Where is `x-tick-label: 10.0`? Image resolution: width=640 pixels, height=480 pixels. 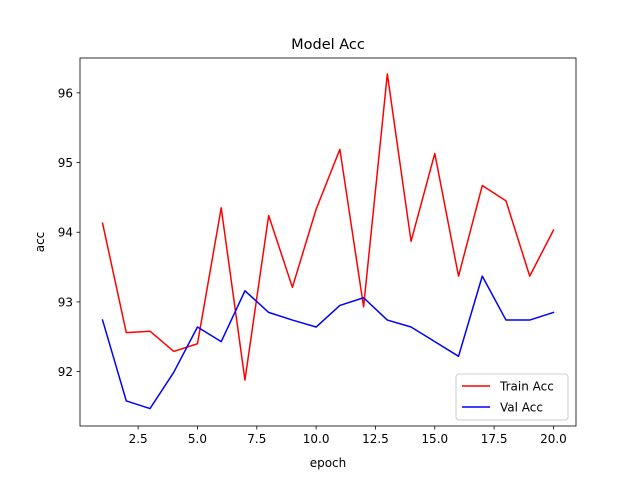 x-tick-label: 10.0 is located at coordinates (316, 439).